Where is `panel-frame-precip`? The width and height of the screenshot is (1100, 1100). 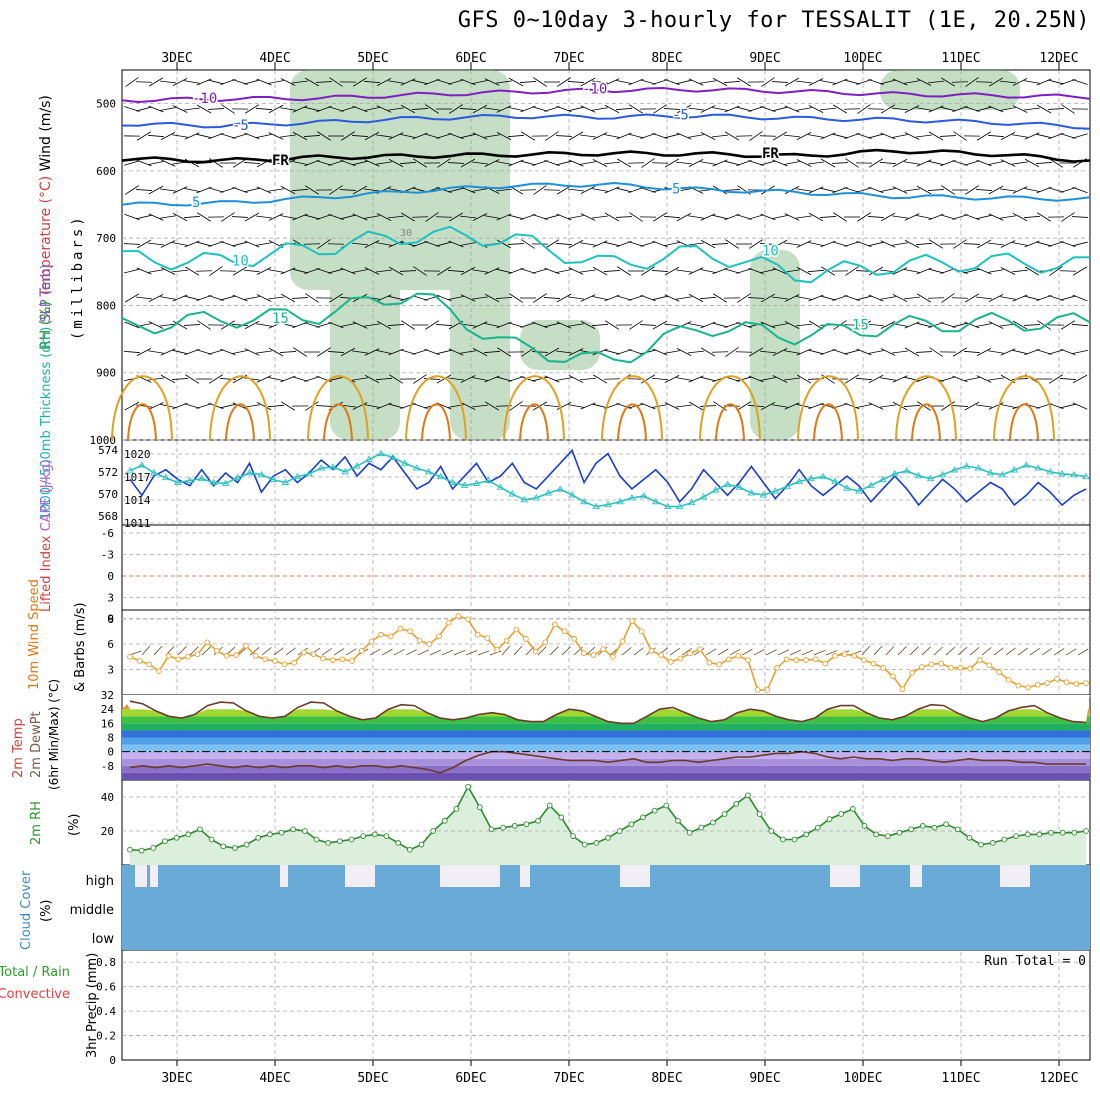
panel-frame-precip is located at coordinates (606, 1005).